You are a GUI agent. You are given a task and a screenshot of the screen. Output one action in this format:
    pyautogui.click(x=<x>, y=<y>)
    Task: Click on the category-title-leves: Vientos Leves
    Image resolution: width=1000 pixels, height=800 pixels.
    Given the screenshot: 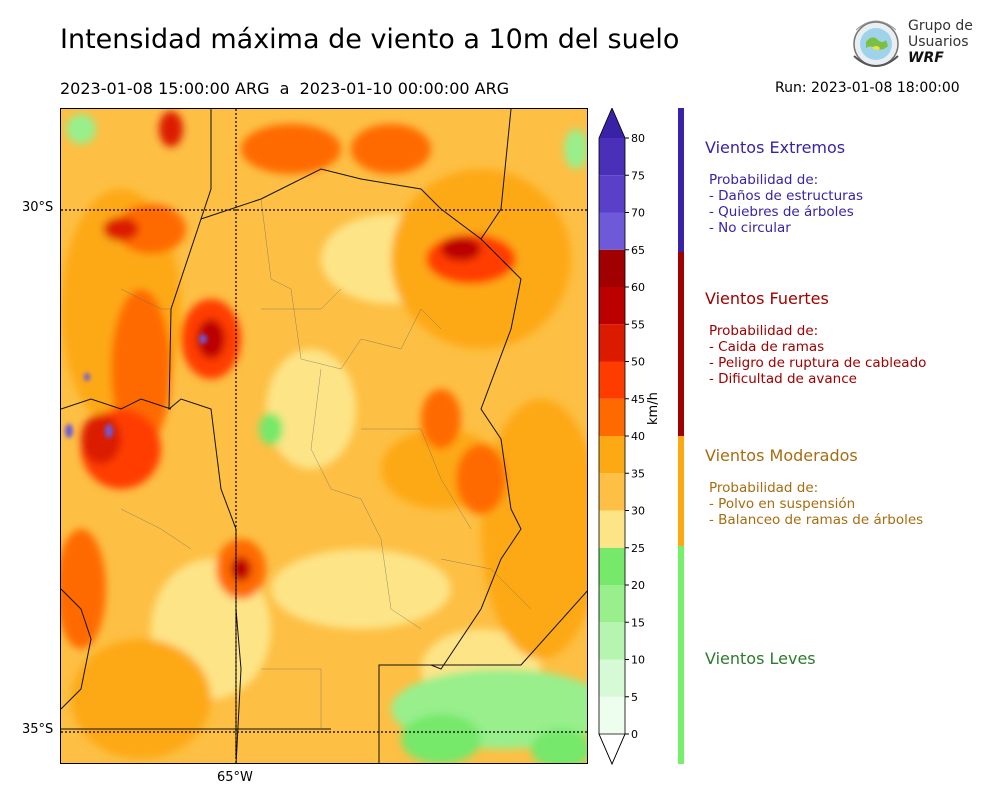 What is the action you would take?
    pyautogui.click(x=760, y=658)
    